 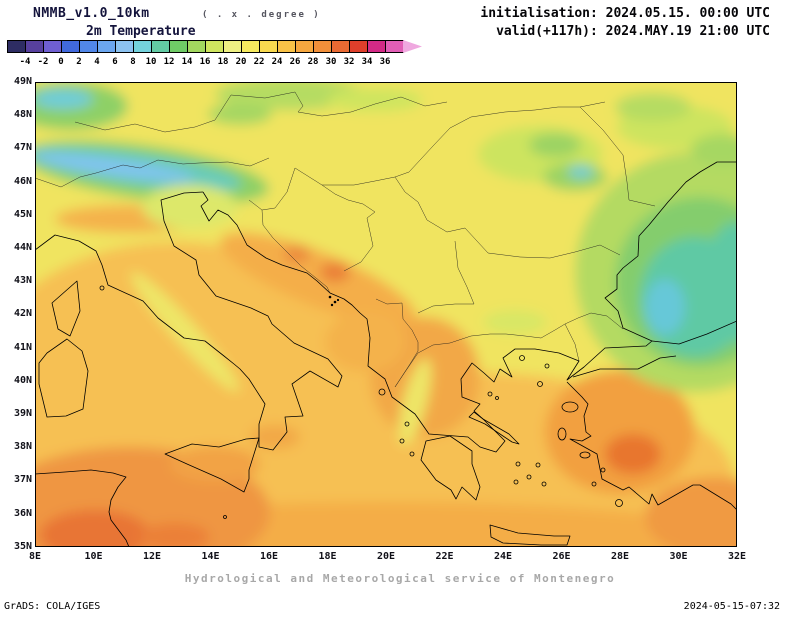 I want to click on colorbar-cell: 34, so click(x=374, y=53).